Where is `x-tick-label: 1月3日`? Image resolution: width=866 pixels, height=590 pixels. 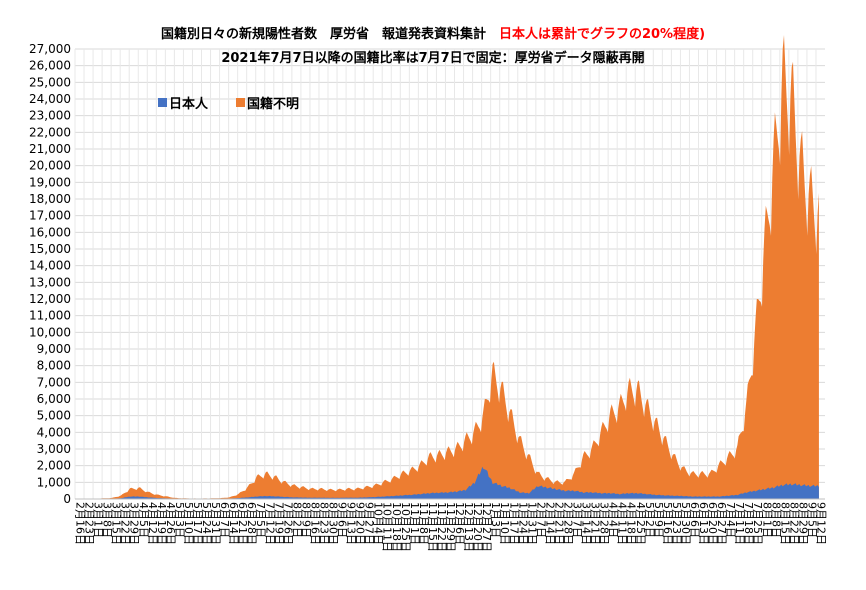
x-tick-label: 1月3日 is located at coordinates (495, 520).